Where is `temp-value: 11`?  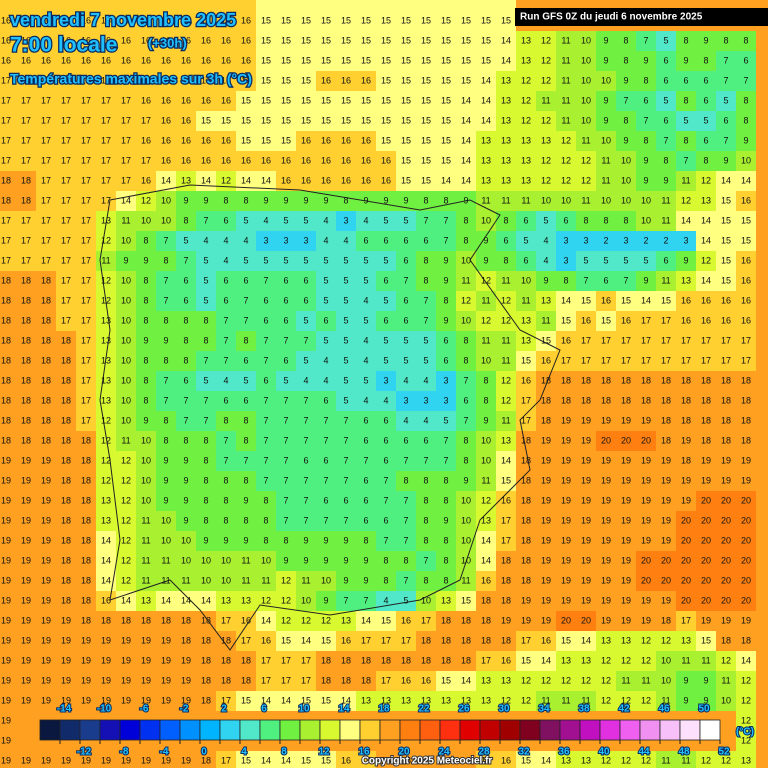 temp-value: 11 is located at coordinates (505, 280).